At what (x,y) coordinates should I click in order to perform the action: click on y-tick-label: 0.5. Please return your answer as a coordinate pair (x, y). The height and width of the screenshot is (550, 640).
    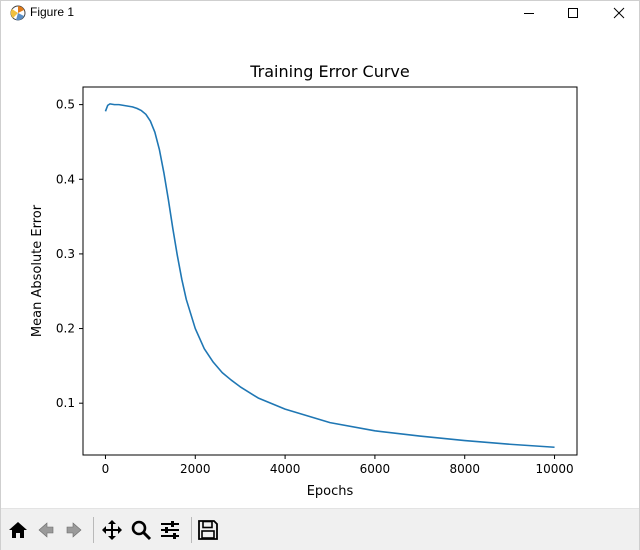
    Looking at the image, I should click on (65, 105).